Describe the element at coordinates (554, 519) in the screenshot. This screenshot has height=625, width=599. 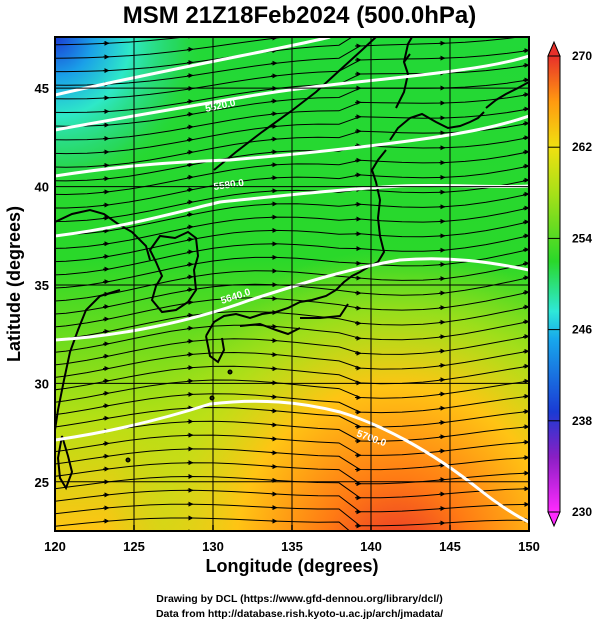
I see `colorbar-min-arrow` at that location.